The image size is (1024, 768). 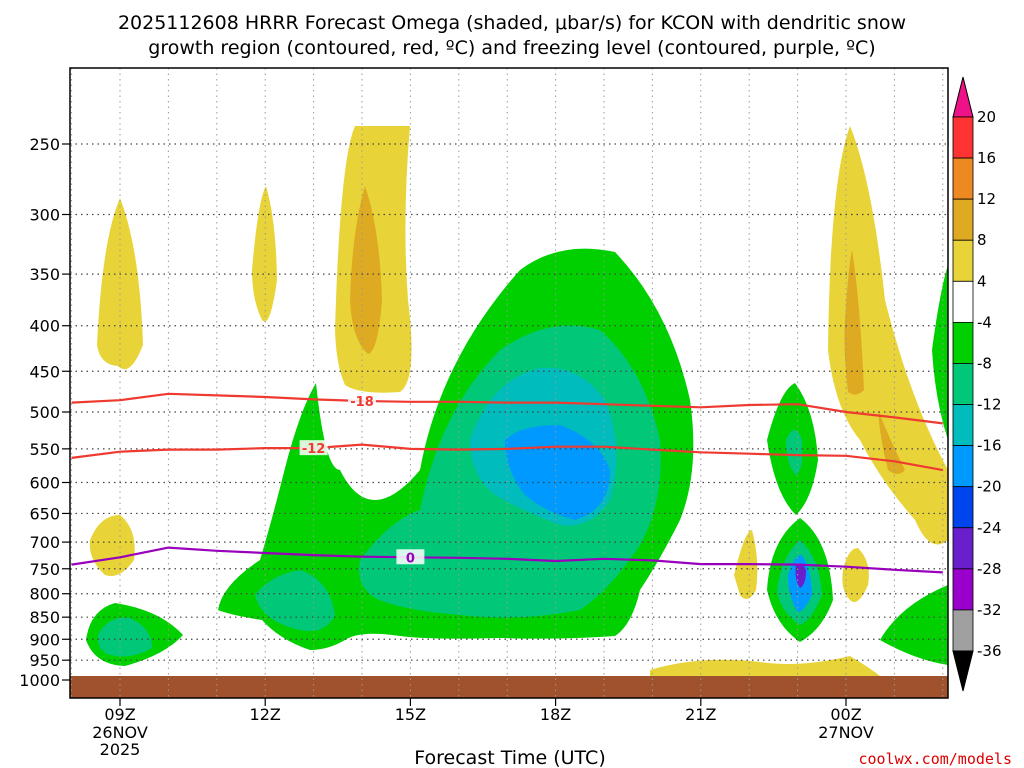 What do you see at coordinates (800, 575) in the screenshot?
I see `omega-region-negative-23z-lower-core` at bounding box center [800, 575].